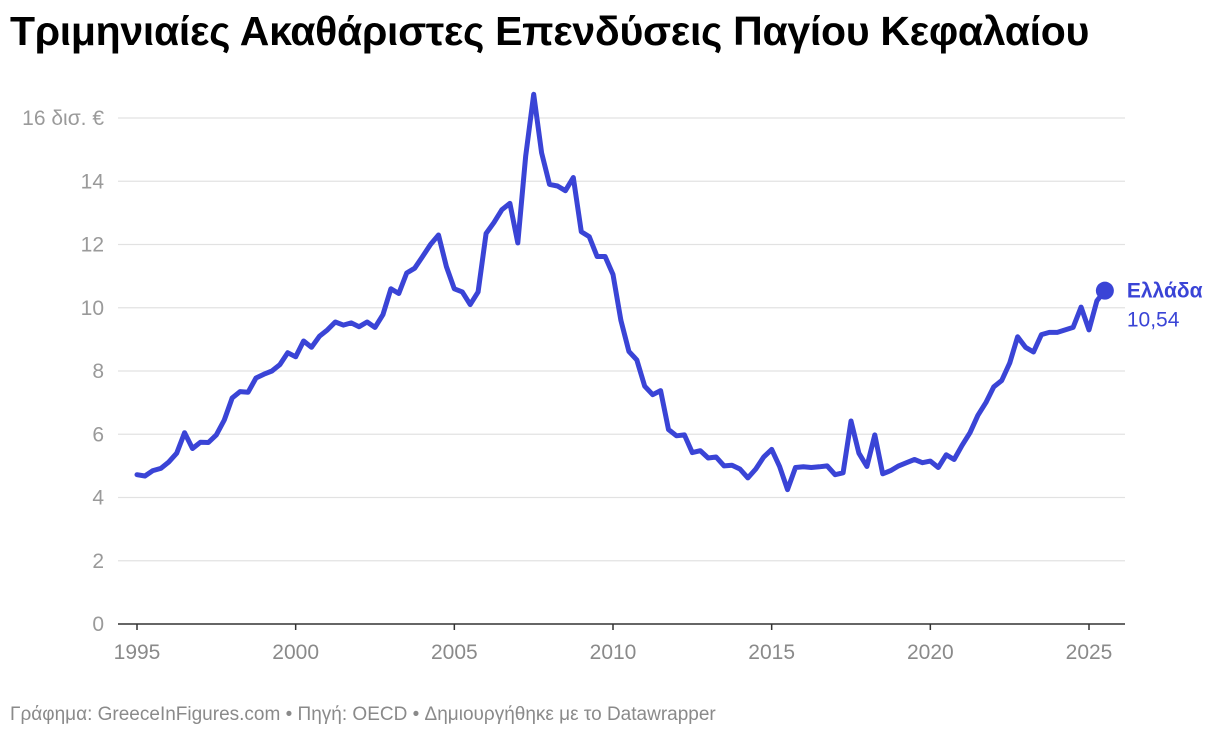 Image resolution: width=1220 pixels, height=740 pixels. Describe the element at coordinates (98, 371) in the screenshot. I see `y-tick-label: 8` at that location.